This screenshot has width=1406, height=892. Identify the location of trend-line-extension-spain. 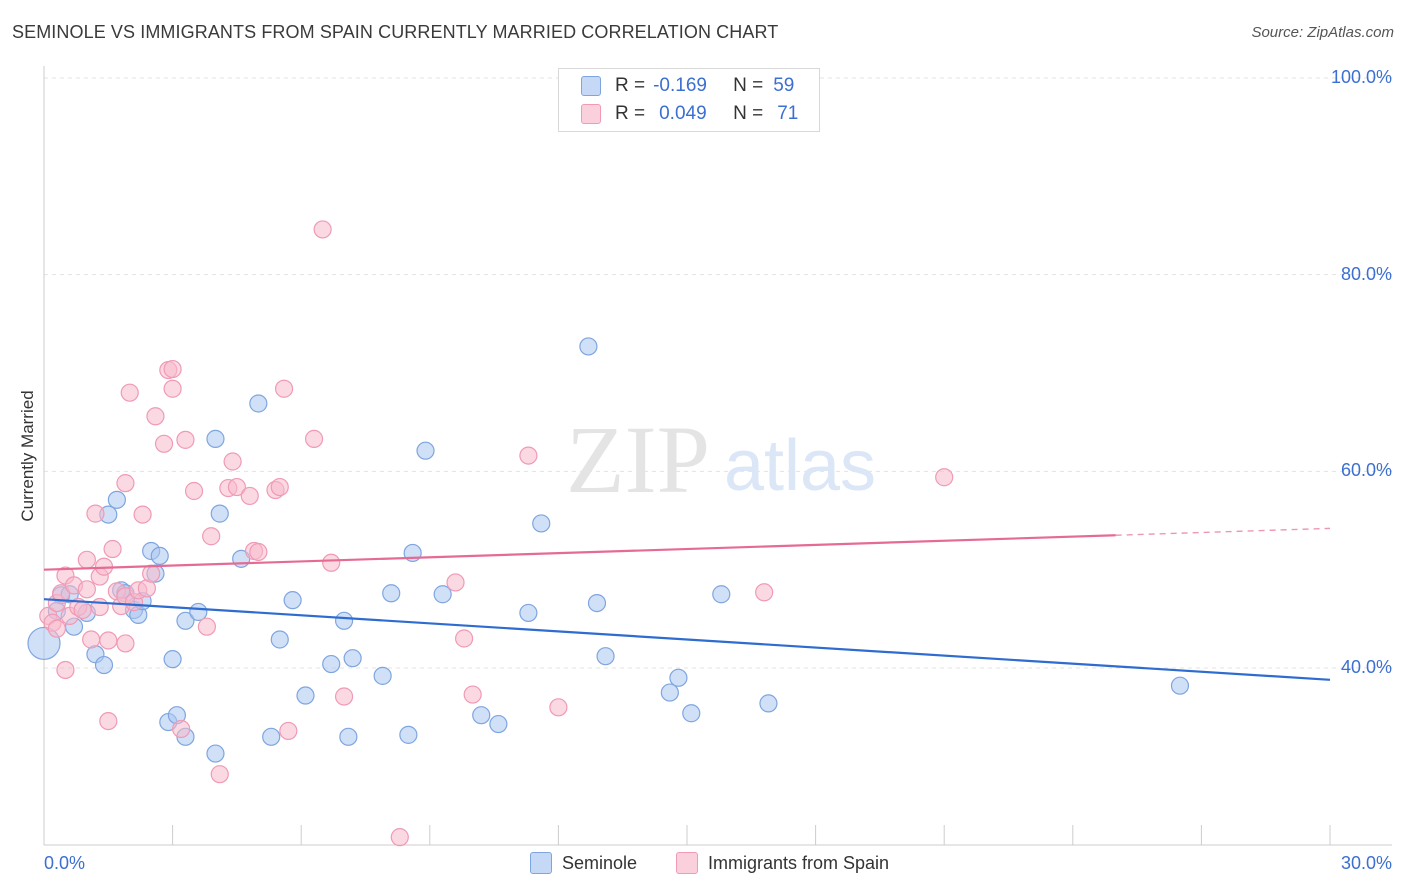
(1223, 531).